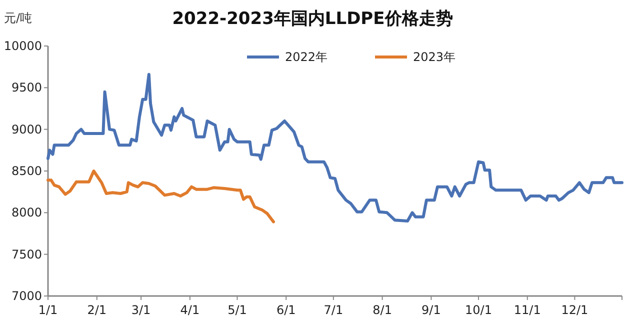 This screenshot has width=625, height=329. What do you see at coordinates (26, 296) in the screenshot?
I see `y-tick-label: 7000` at bounding box center [26, 296].